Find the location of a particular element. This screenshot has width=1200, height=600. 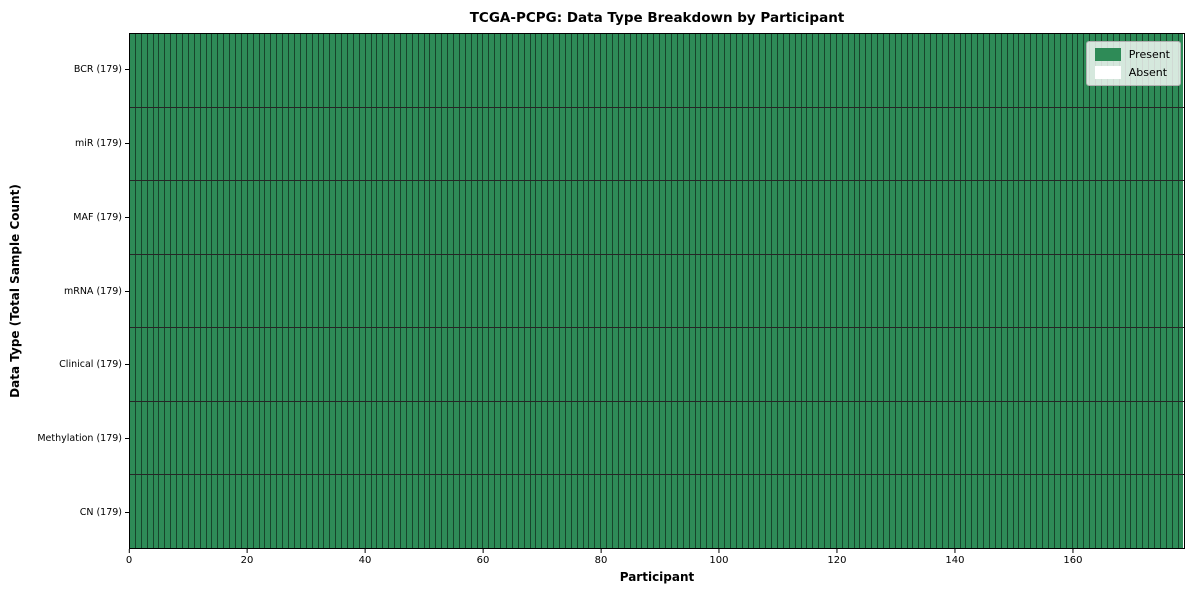

x-tick: 60 is located at coordinates (483, 557).